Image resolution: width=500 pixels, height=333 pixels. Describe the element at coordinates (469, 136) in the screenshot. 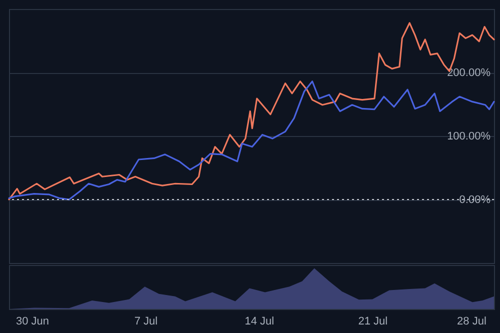

I see `y-tick-label: 100.00%` at that location.